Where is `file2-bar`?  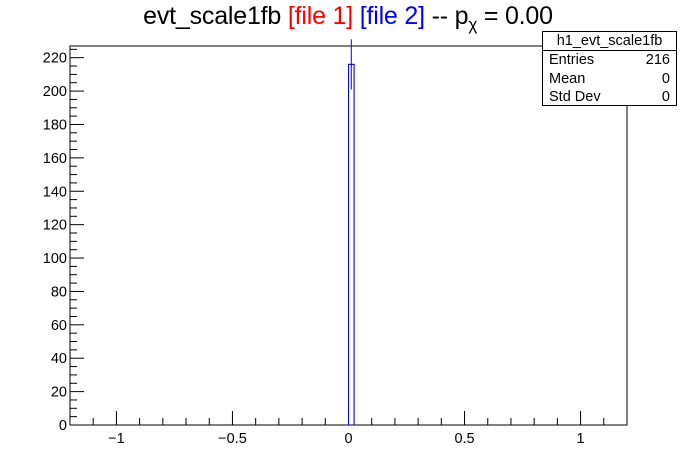
file2-bar is located at coordinates (351, 244).